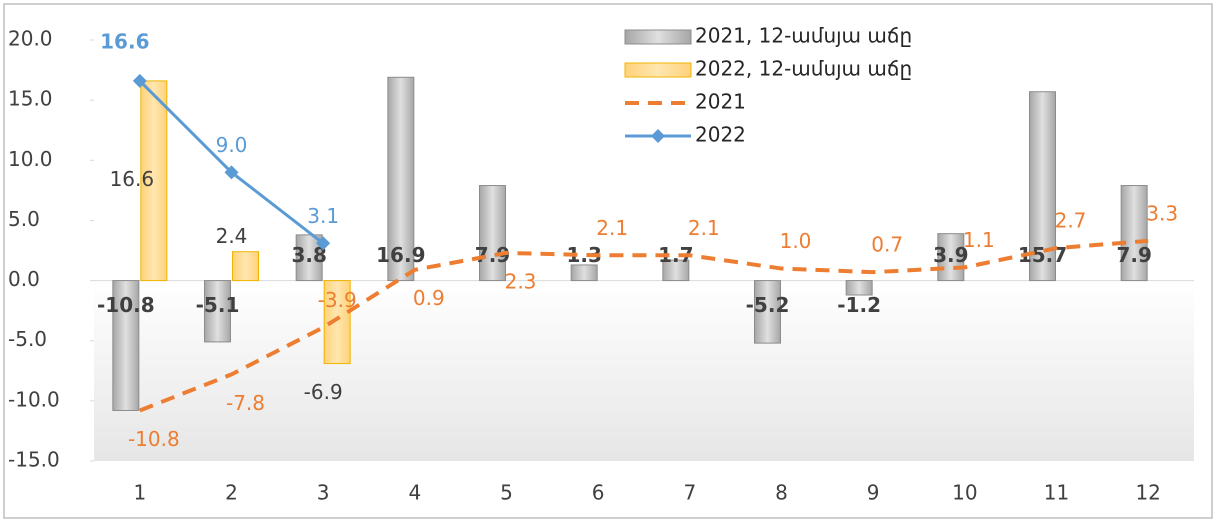  Describe the element at coordinates (803, 69) in the screenshot. I see `legend-label: 2022, 12-ամսյա աճը` at that location.